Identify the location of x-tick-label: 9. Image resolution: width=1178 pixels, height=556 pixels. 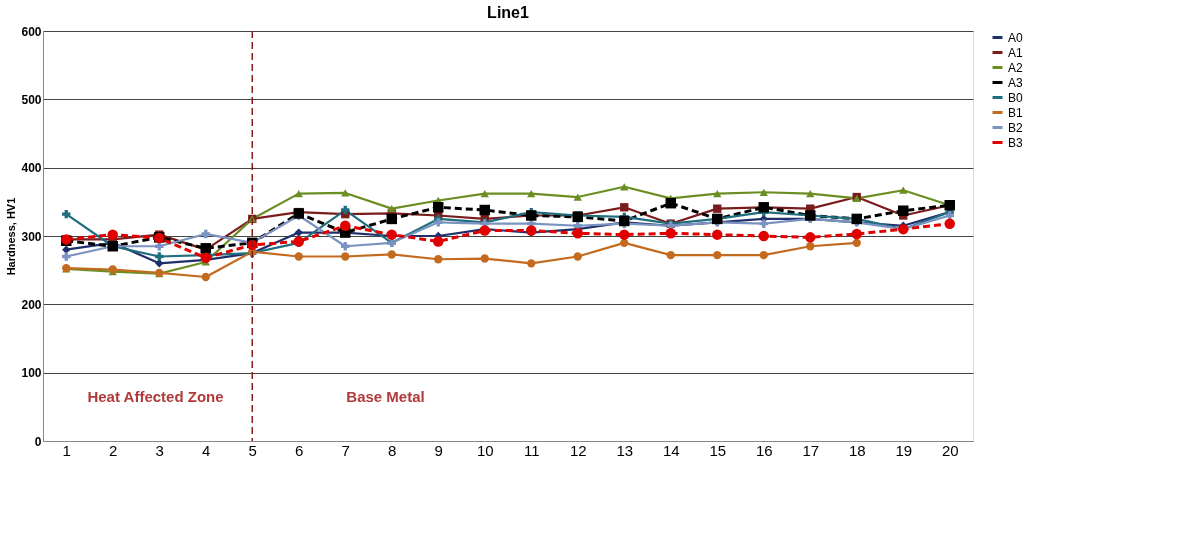
(438, 450).